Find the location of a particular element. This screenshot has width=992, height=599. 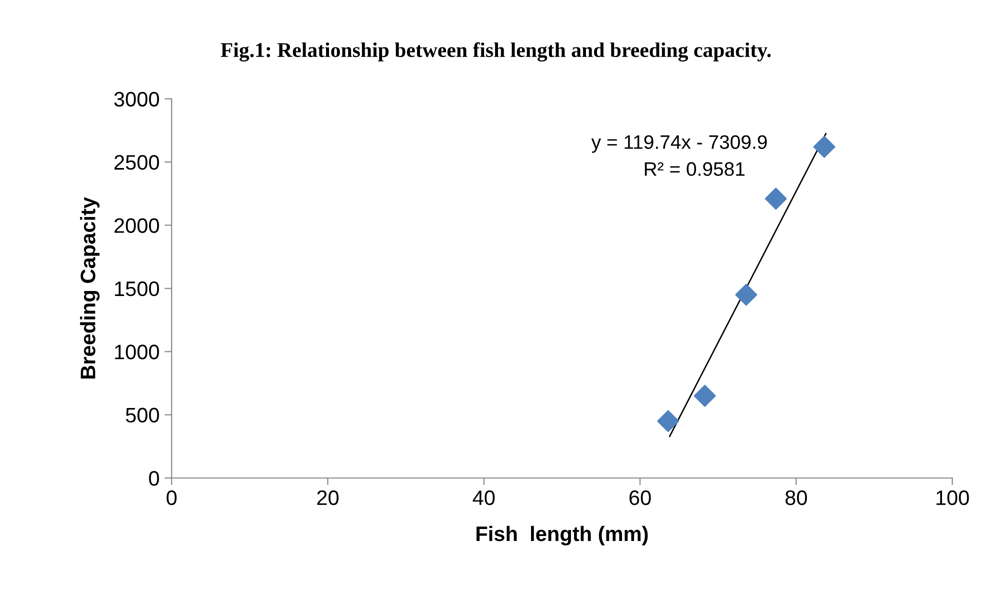

x-axis-title: Fish length (mm) is located at coordinates (562, 536).